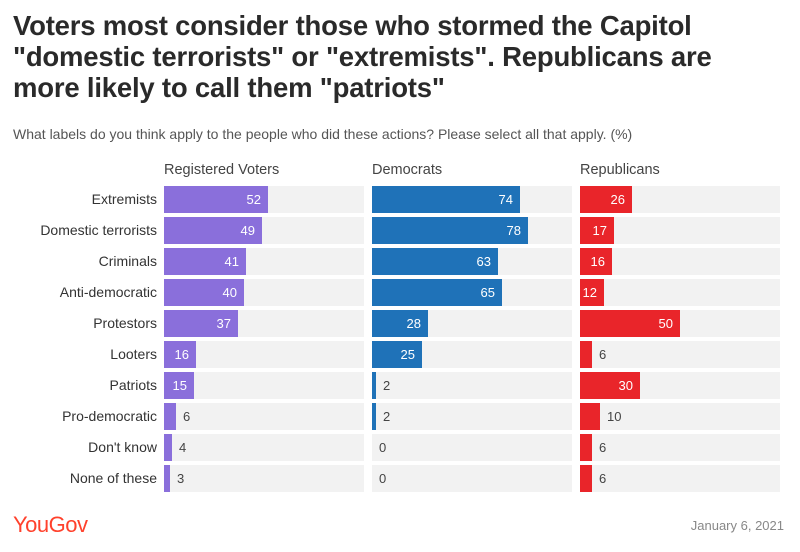 The height and width of the screenshot is (552, 800). I want to click on data-label-republicans-pro-democratic: 10, so click(614, 416).